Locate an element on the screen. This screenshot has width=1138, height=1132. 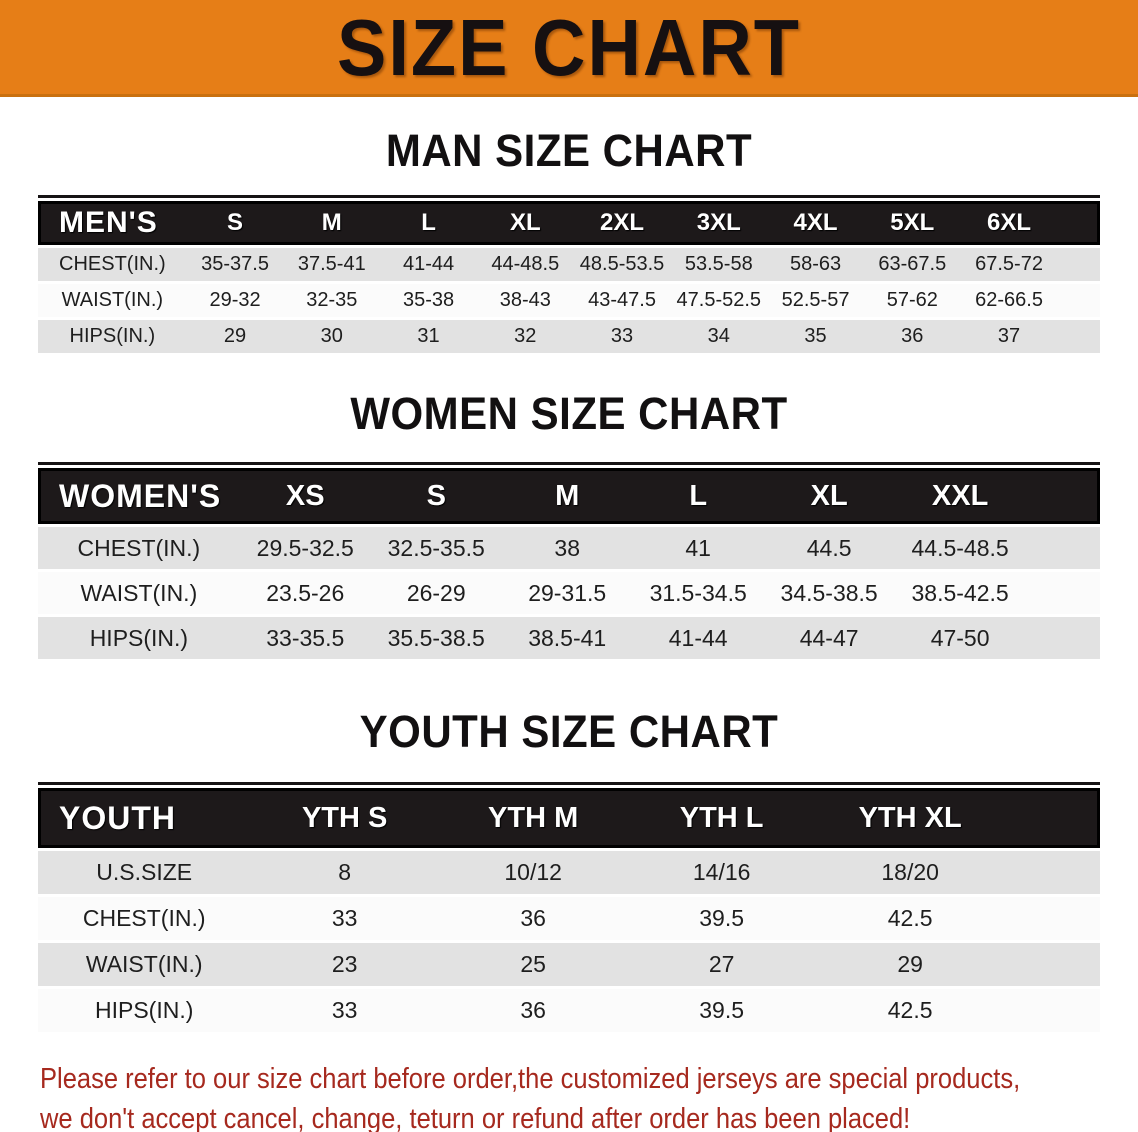
size-table-header-row: YOUTH YTH S YTH M YTH L YTH XL is located at coordinates (569, 818).